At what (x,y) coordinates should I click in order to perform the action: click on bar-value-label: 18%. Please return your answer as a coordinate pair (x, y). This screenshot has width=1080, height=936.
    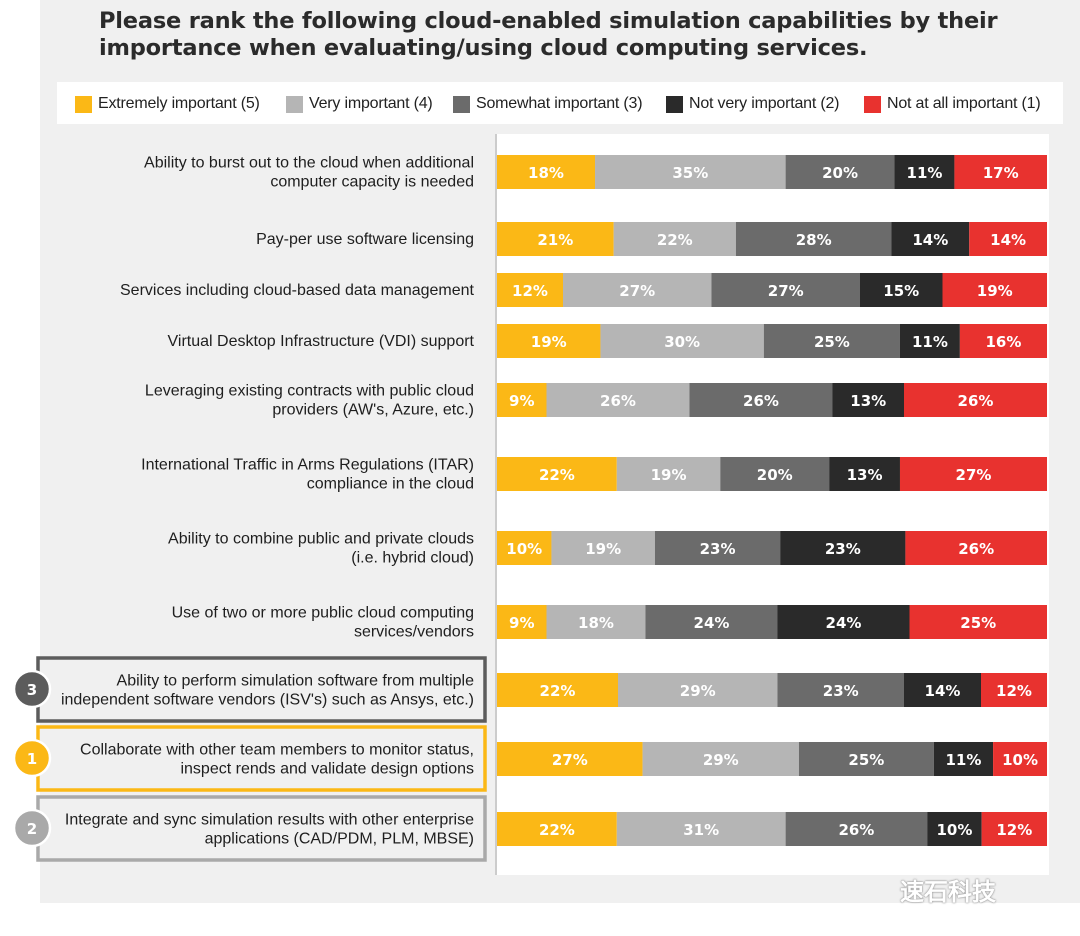
    Looking at the image, I should click on (596, 623).